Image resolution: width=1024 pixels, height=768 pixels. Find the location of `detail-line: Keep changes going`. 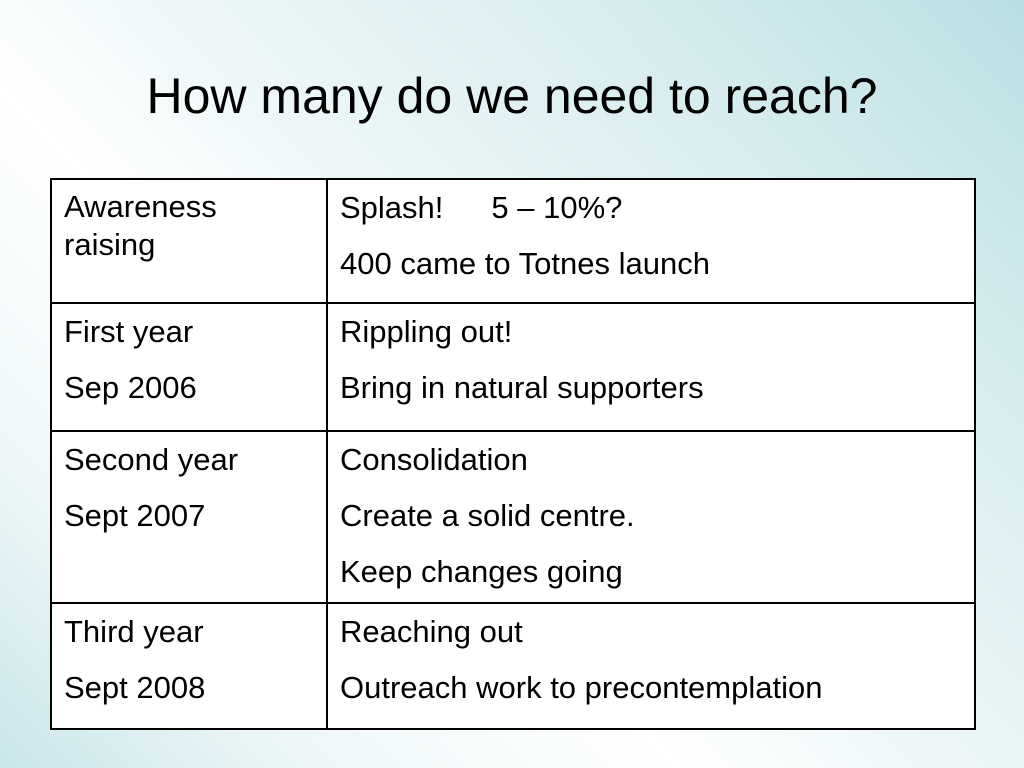

detail-line: Keep changes going is located at coordinates (481, 571).